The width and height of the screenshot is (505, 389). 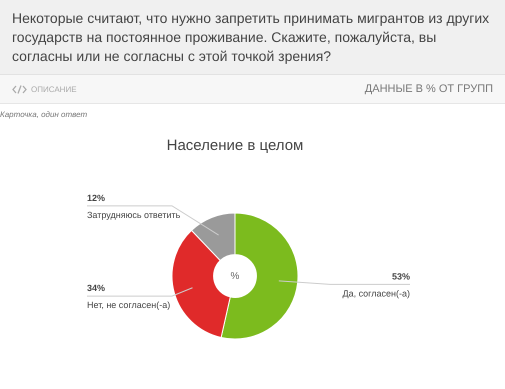 I want to click on data-label: 34%, so click(x=96, y=288).